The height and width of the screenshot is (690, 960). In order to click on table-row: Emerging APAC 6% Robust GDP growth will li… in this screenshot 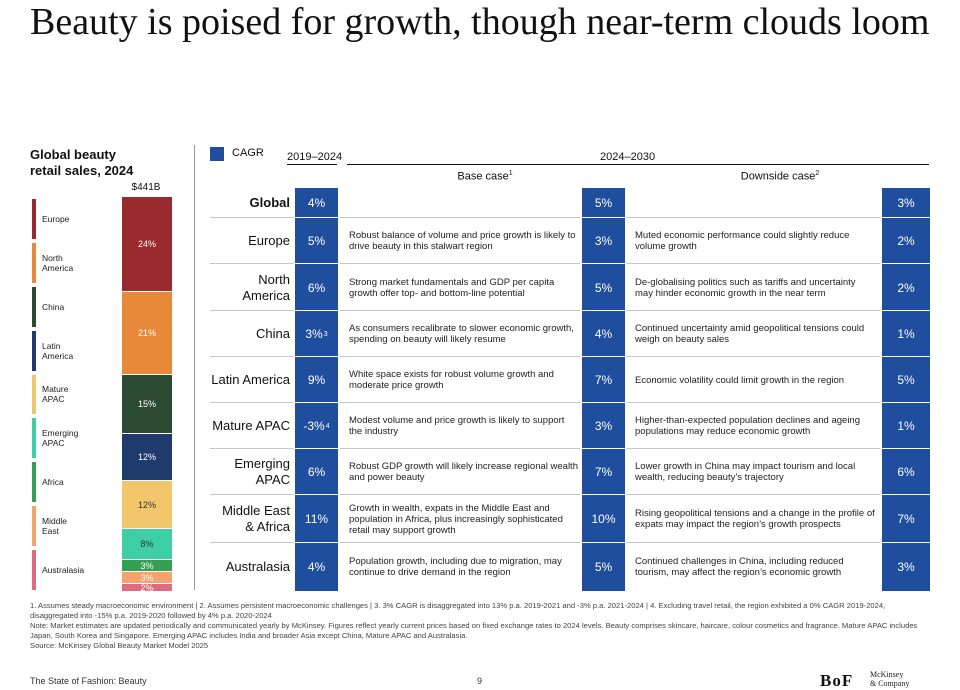, I will do `click(570, 472)`.